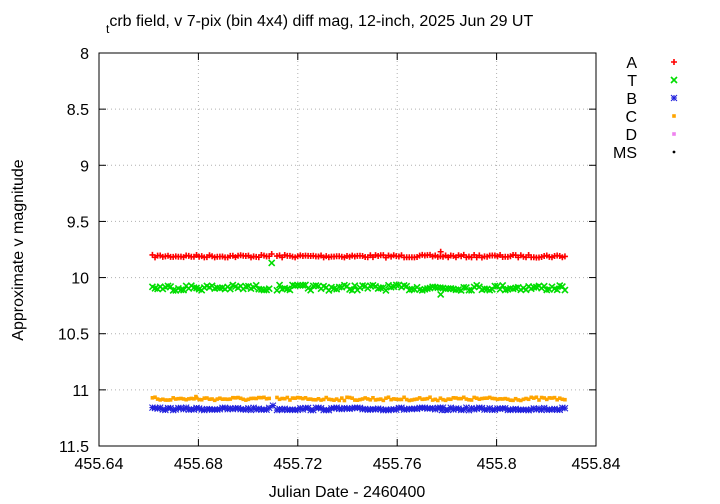 This screenshot has height=504, width=720. I want to click on legend-marker, so click(674, 62).